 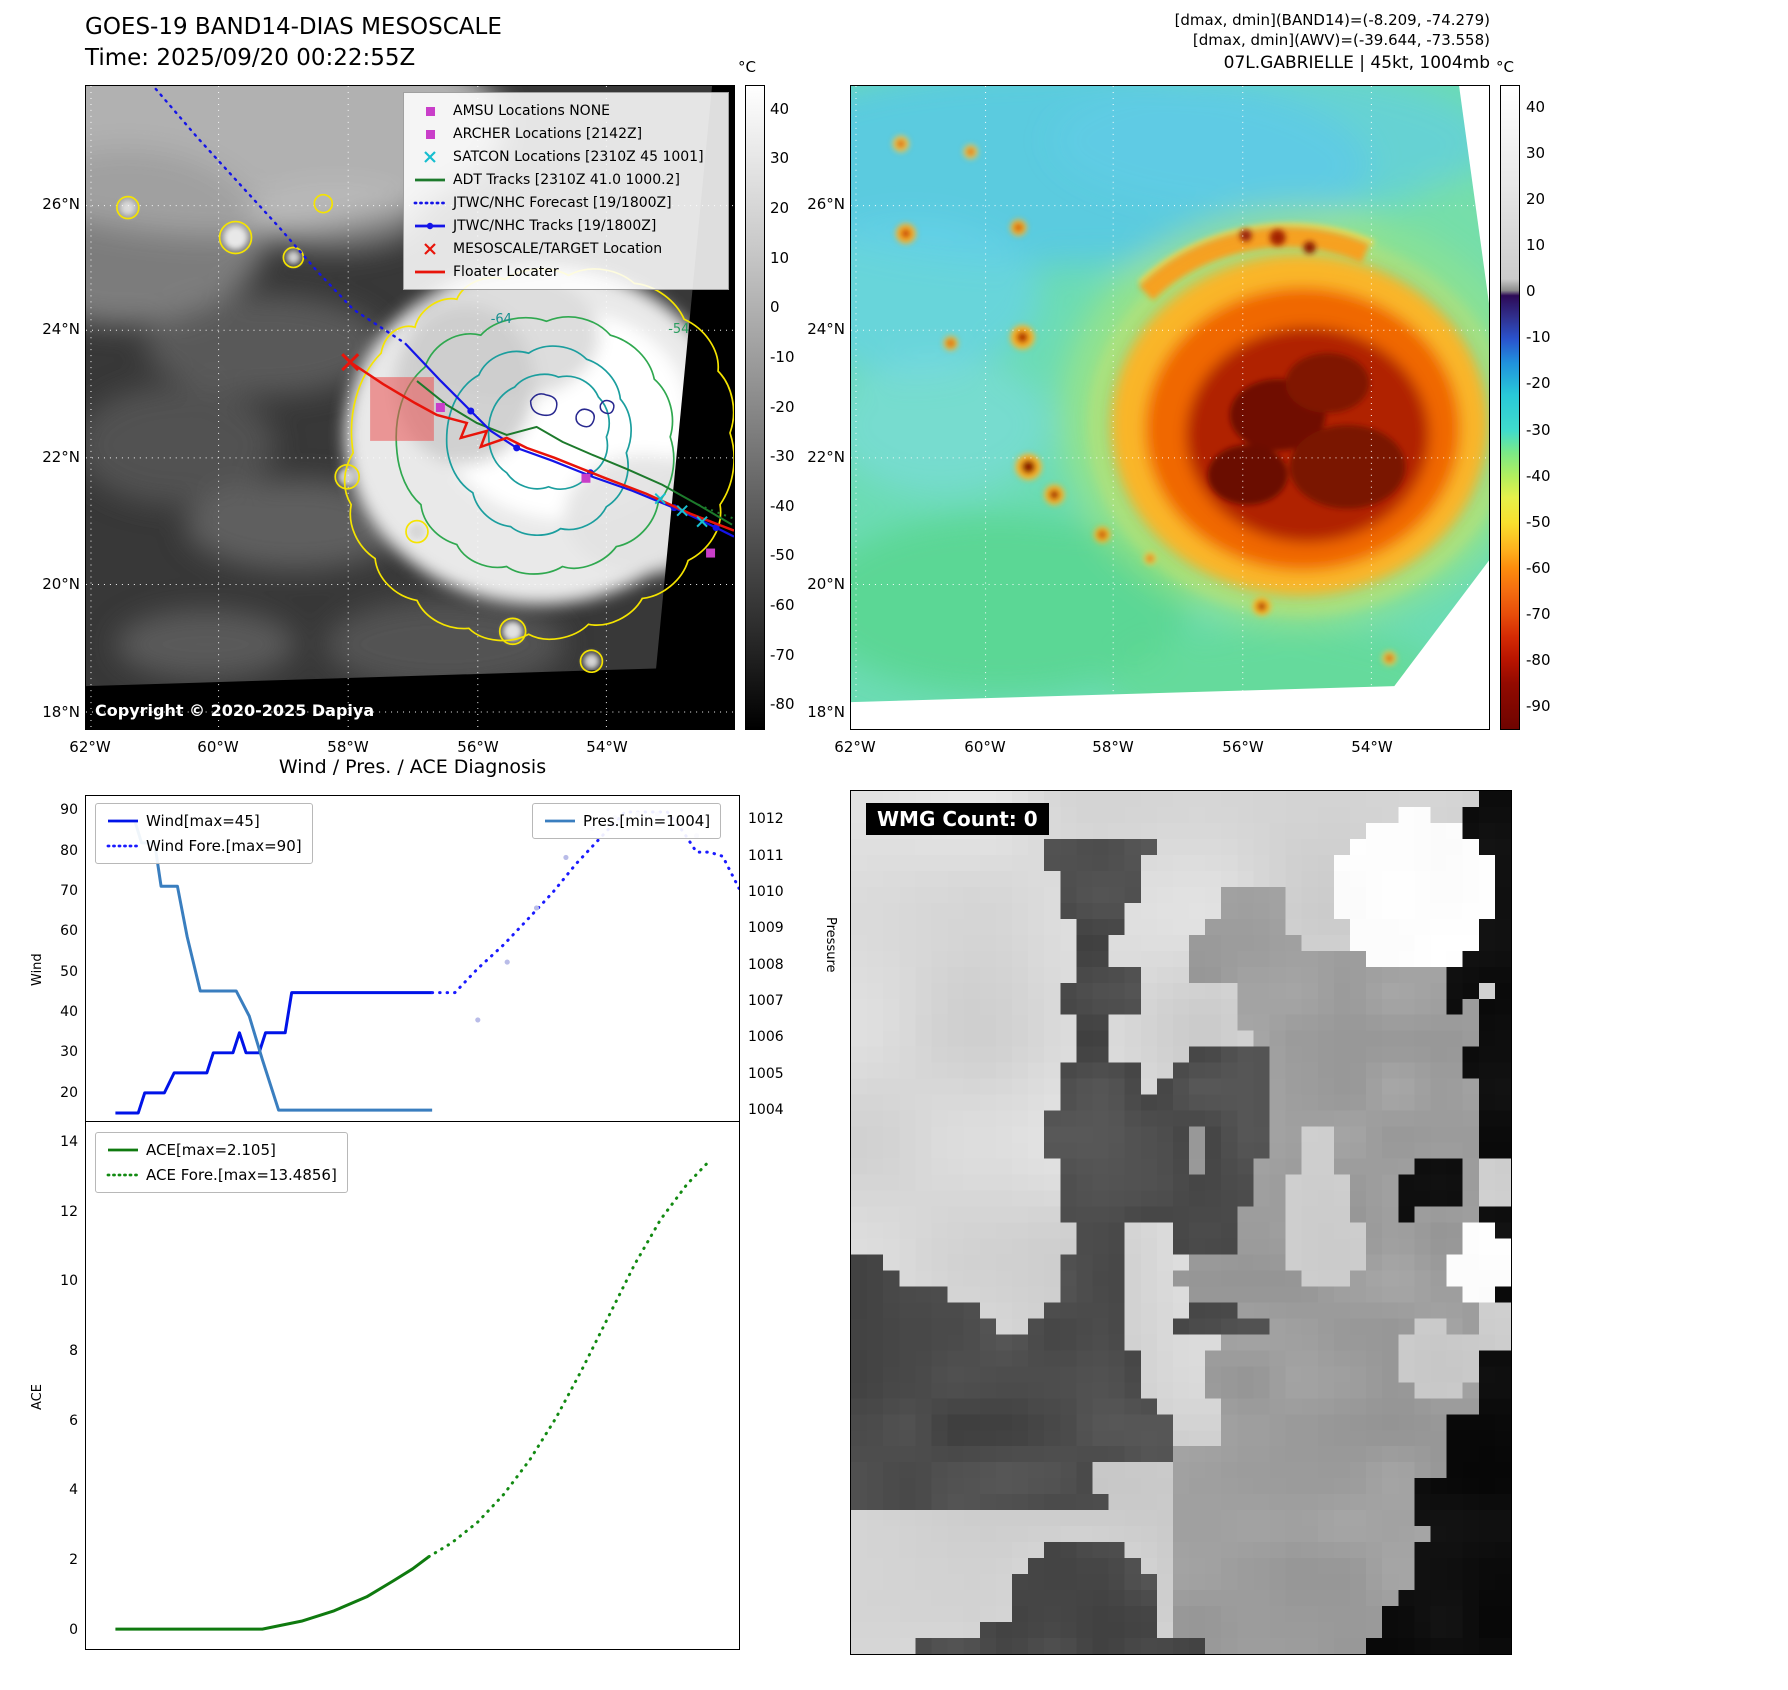 I want to click on lon-tick: 54°W, so click(x=1372, y=747).